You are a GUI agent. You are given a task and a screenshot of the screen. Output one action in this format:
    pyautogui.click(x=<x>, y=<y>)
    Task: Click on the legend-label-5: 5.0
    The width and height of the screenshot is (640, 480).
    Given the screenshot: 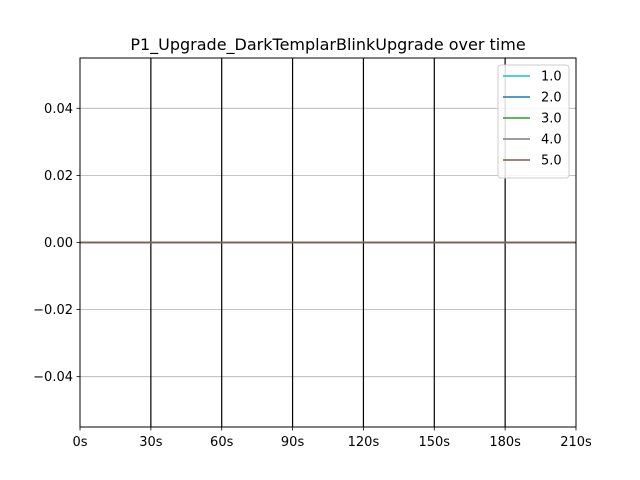 What is the action you would take?
    pyautogui.click(x=551, y=161)
    